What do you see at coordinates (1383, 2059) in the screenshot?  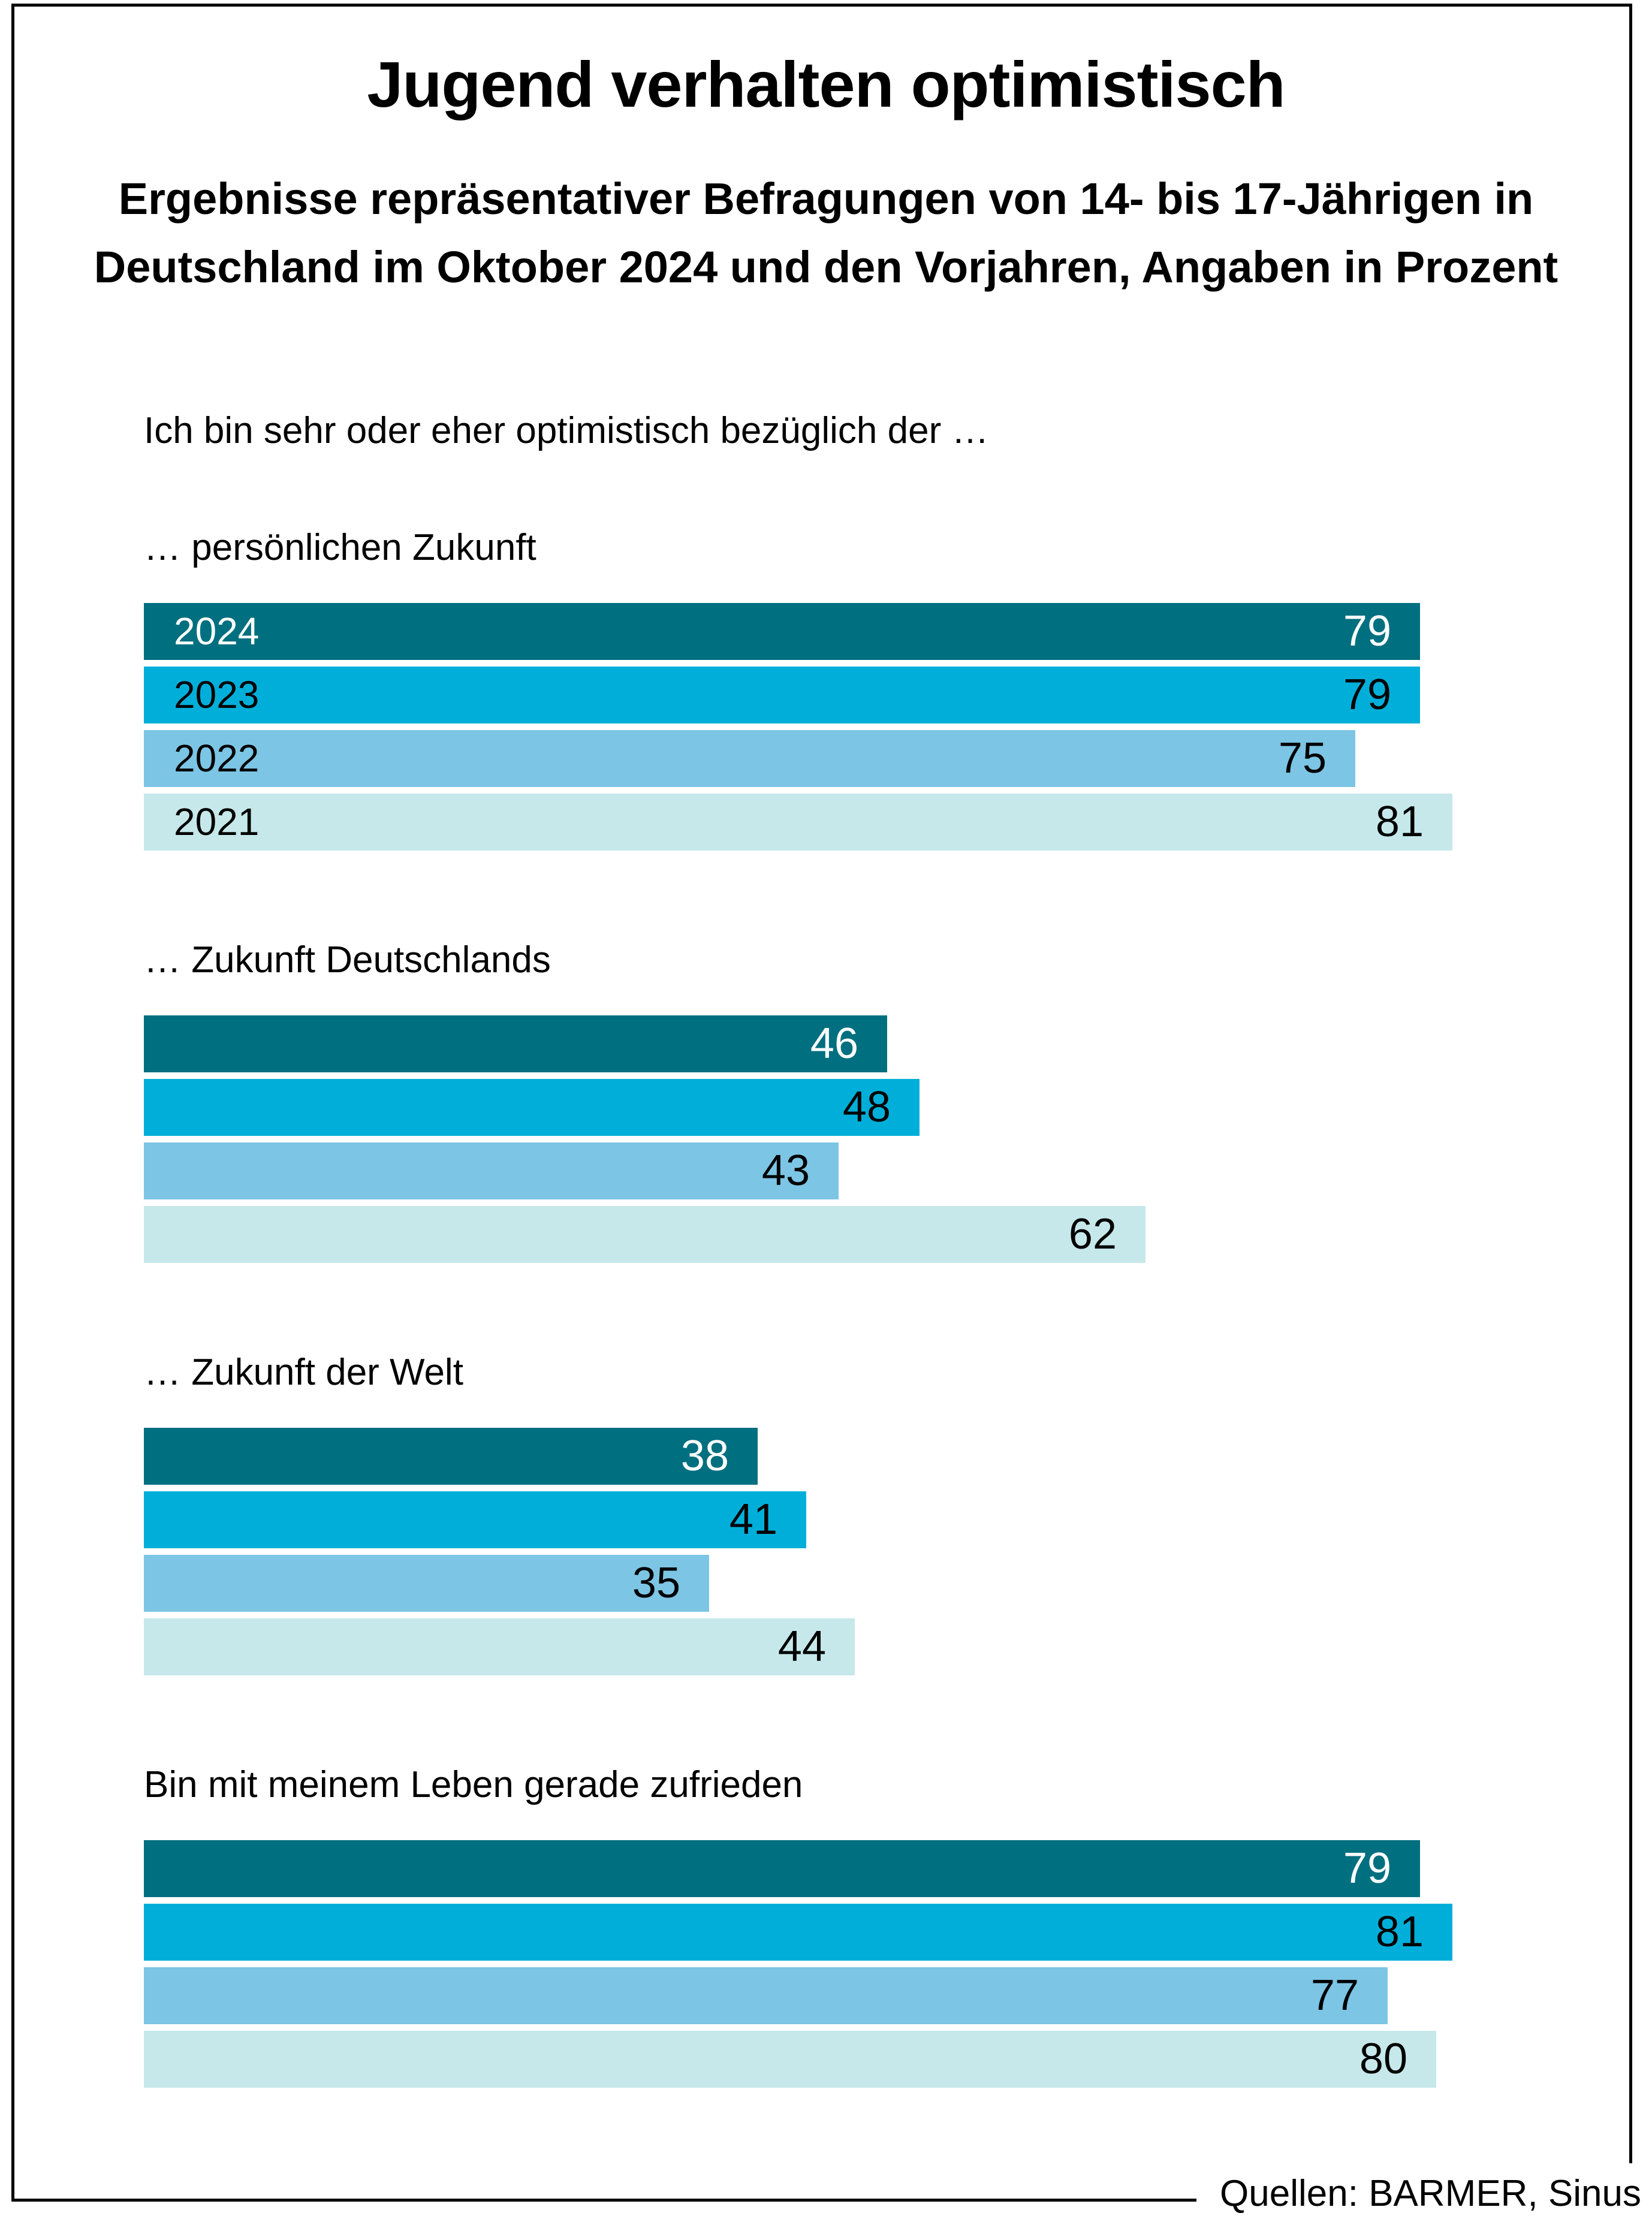 I see `data-label: 80` at bounding box center [1383, 2059].